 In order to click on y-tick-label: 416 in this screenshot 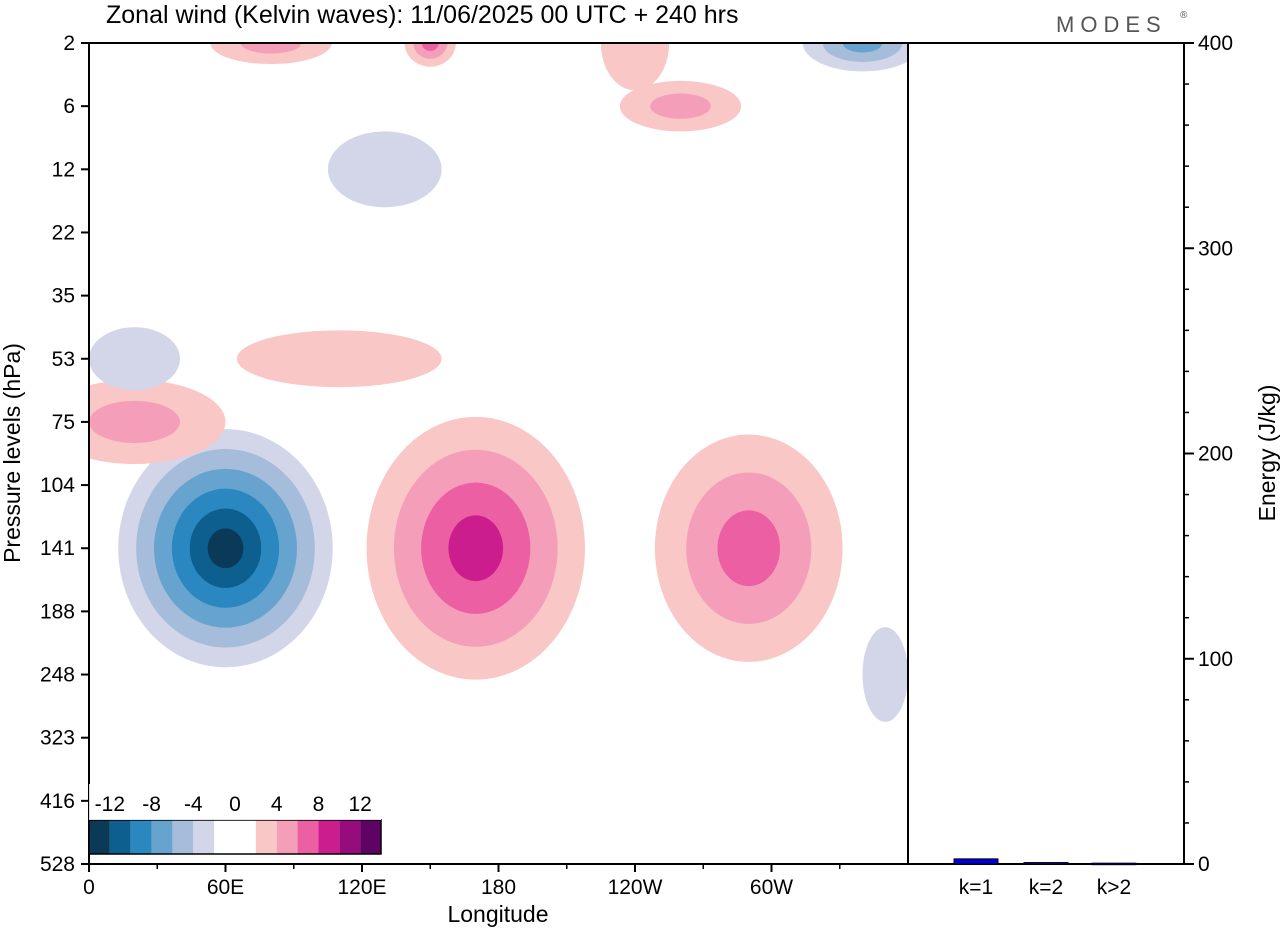, I will do `click(57, 801)`.